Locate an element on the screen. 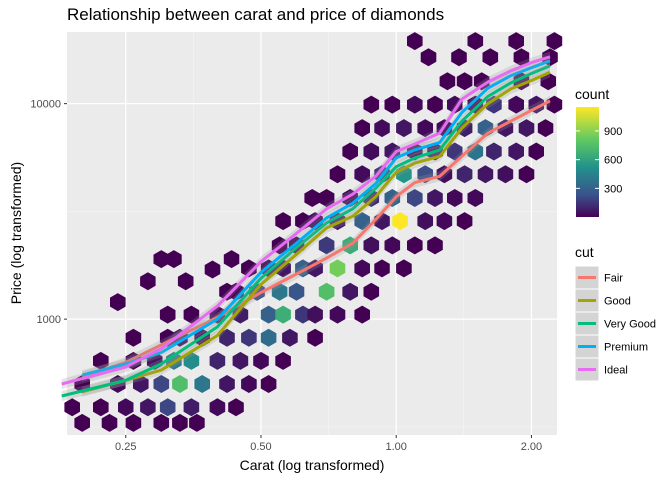 The height and width of the screenshot is (480, 672). legend-item-very-good: Very Good is located at coordinates (615, 323).